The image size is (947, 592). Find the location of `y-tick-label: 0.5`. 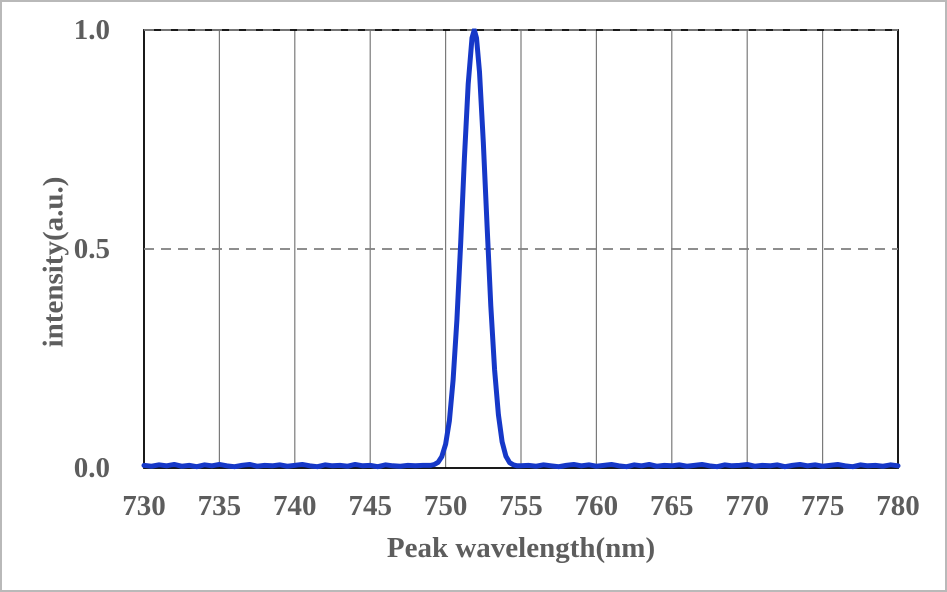

y-tick-label: 0.5 is located at coordinates (91, 249).